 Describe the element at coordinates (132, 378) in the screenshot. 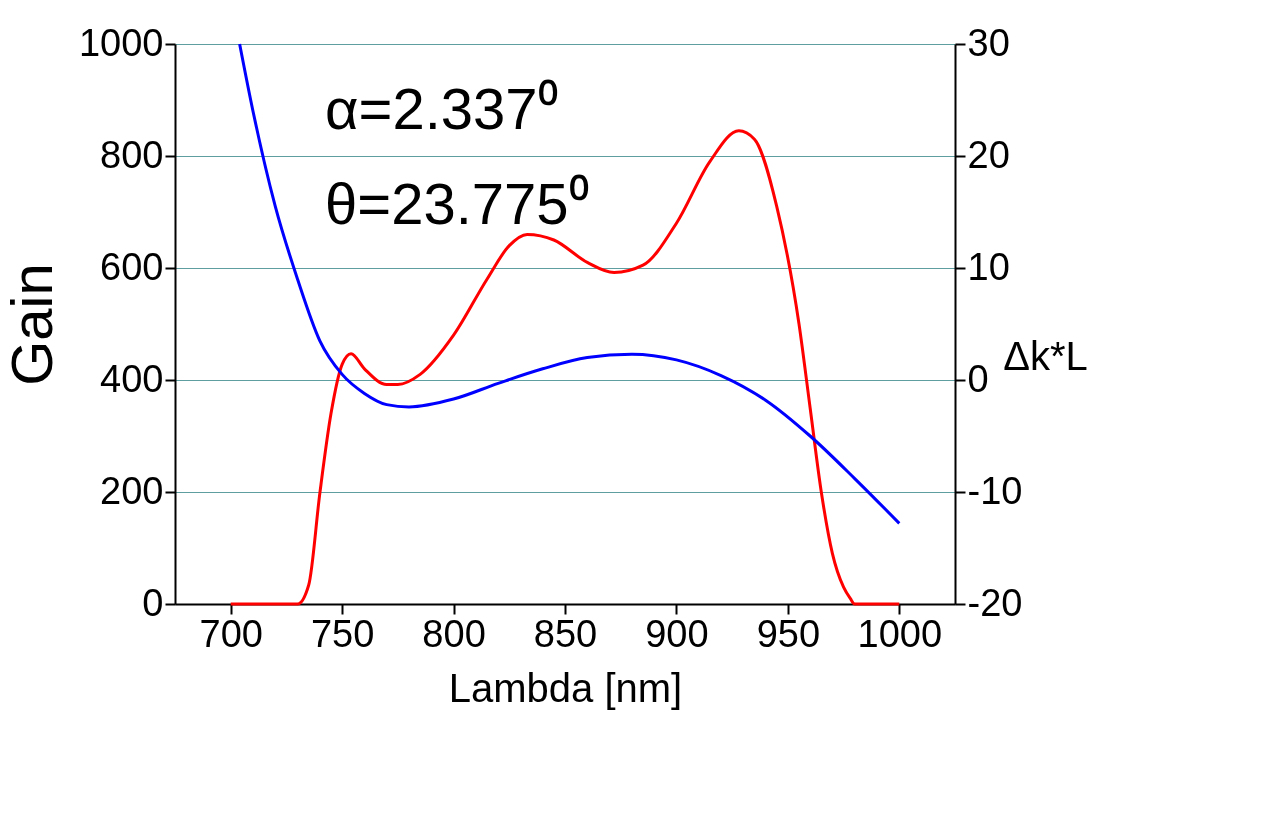

I see `y-tick-label: 400` at that location.